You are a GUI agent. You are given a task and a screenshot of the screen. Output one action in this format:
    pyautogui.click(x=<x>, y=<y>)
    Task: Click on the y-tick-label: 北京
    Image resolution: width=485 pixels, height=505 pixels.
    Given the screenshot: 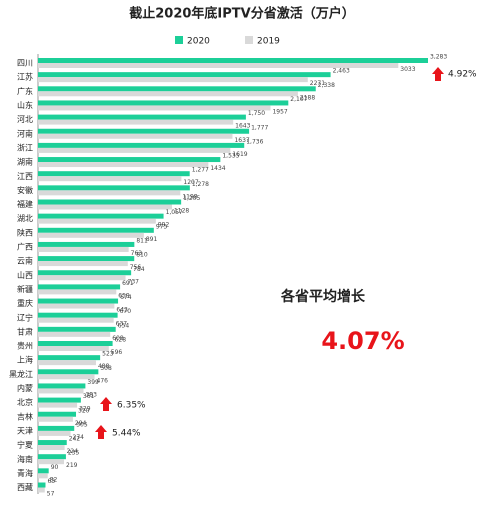 What is the action you would take?
    pyautogui.click(x=25, y=402)
    